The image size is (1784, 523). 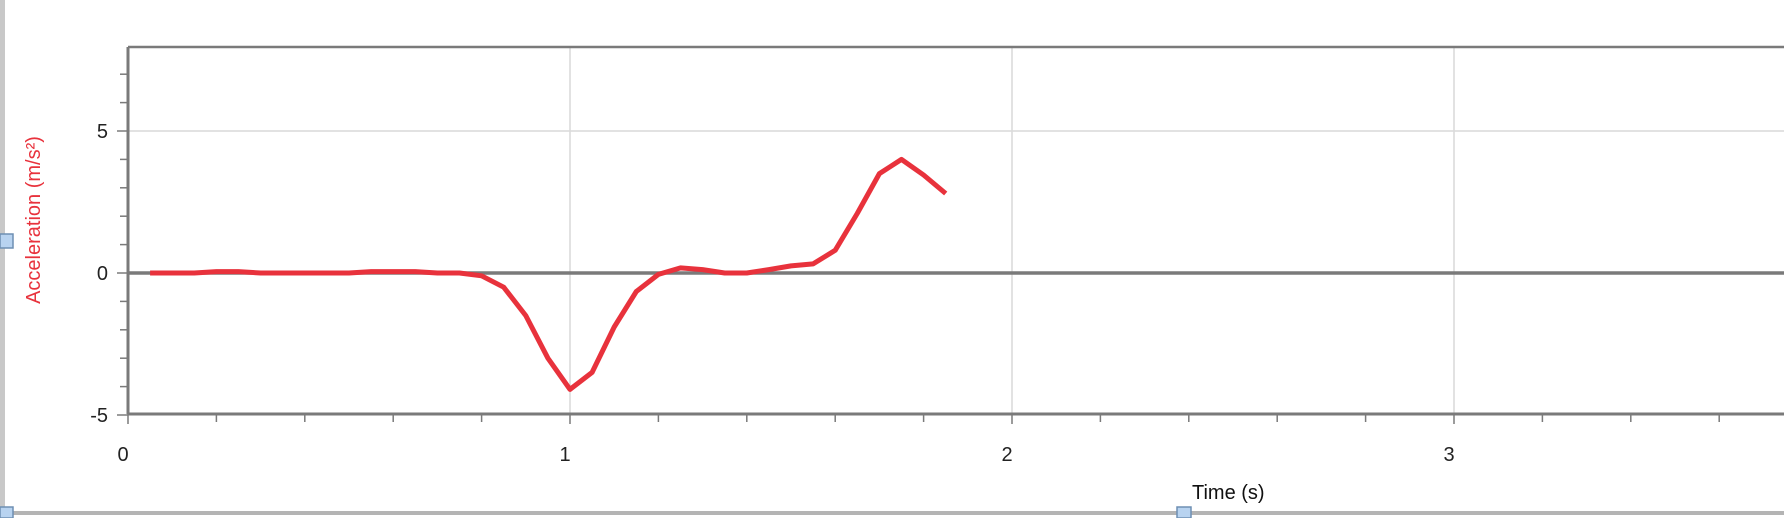 I want to click on y-tick-label: -5, so click(x=99, y=416).